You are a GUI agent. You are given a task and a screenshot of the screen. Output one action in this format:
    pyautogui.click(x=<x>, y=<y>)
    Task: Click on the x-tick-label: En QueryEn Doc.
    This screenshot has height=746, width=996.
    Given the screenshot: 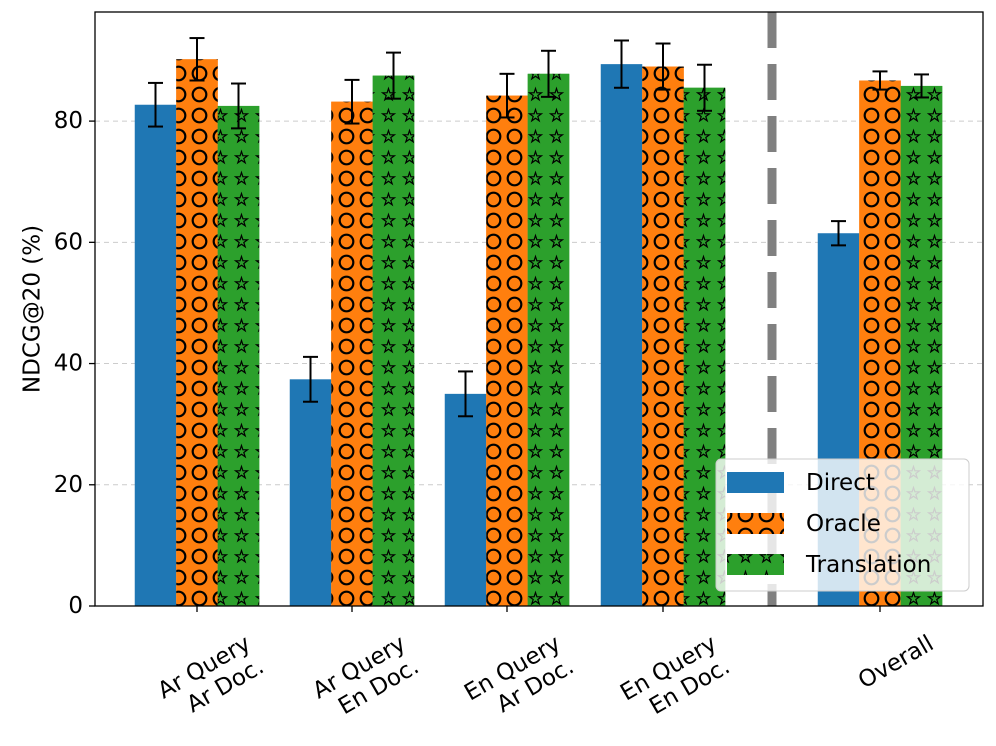 What is the action you would take?
    pyautogui.click(x=675, y=680)
    